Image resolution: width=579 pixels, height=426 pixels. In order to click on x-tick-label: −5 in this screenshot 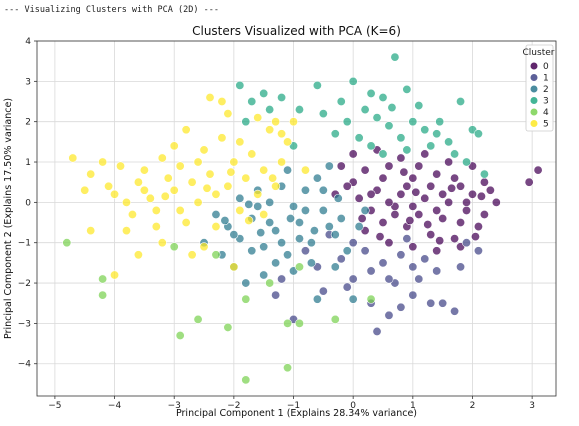, I will do `click(54, 406)`.